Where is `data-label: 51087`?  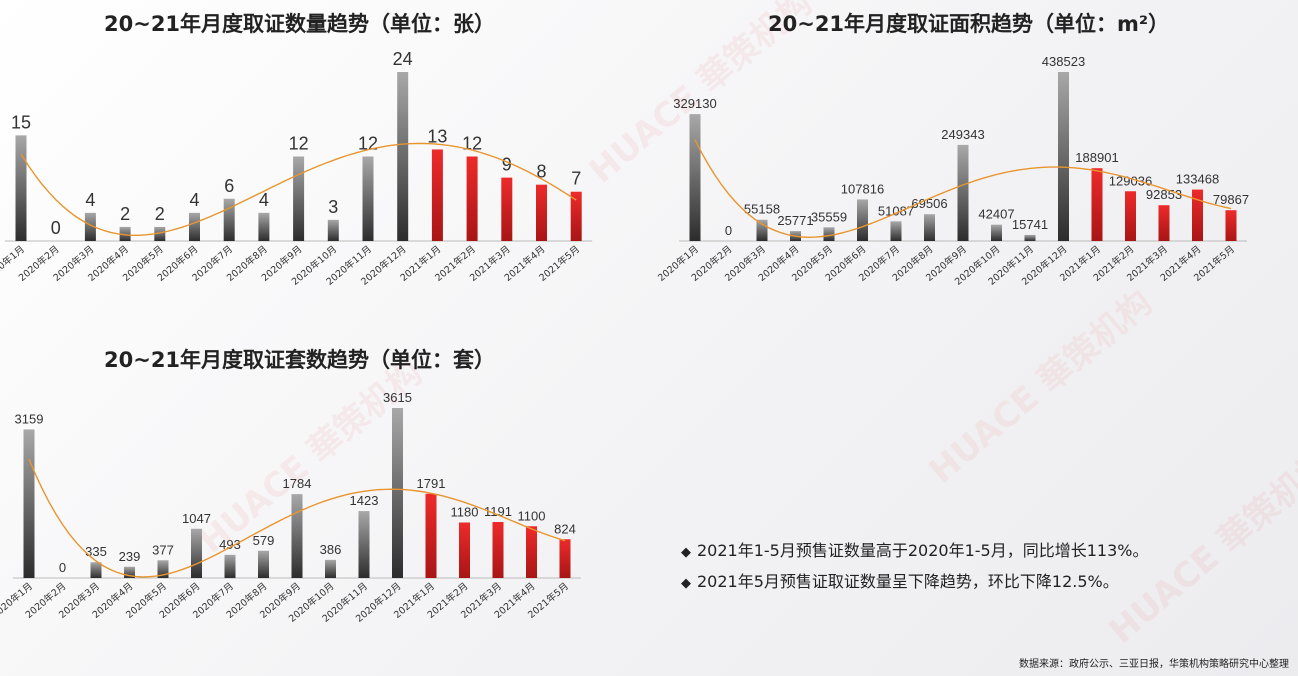 data-label: 51087 is located at coordinates (896, 210).